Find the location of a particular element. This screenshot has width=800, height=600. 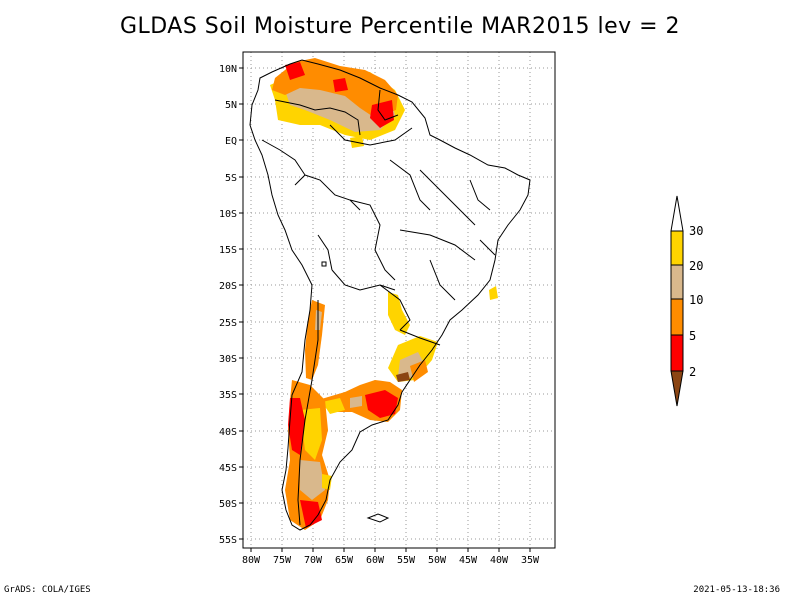

shade-patagonia-yellow is located at coordinates (311, 434).